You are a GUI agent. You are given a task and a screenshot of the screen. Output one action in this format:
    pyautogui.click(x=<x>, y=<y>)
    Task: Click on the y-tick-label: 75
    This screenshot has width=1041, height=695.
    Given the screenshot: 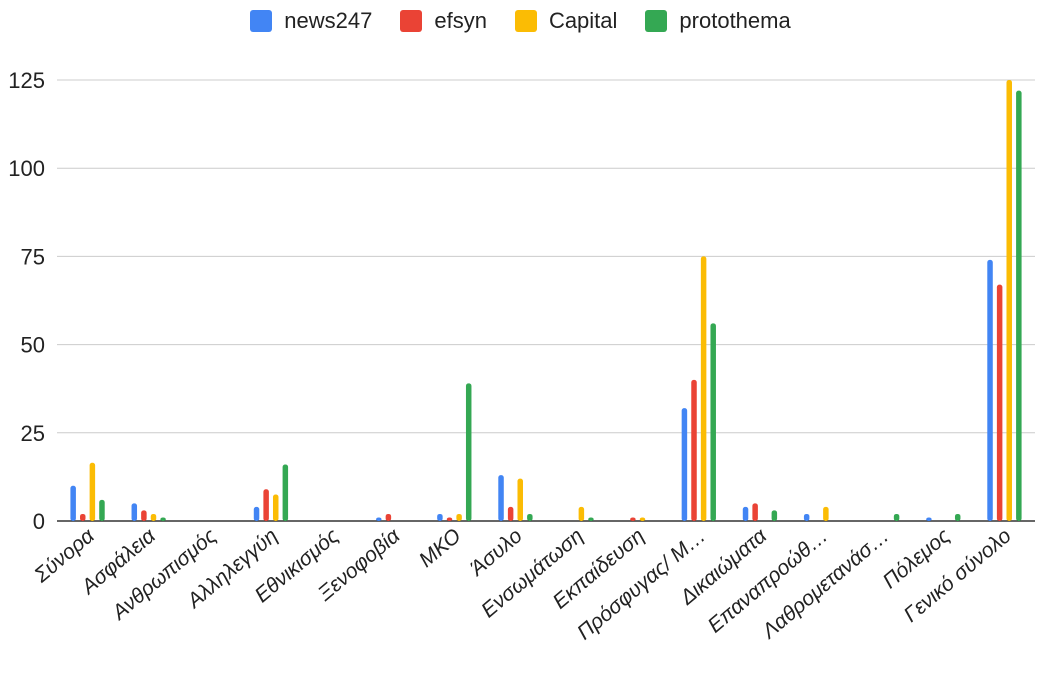 What is the action you would take?
    pyautogui.click(x=33, y=256)
    